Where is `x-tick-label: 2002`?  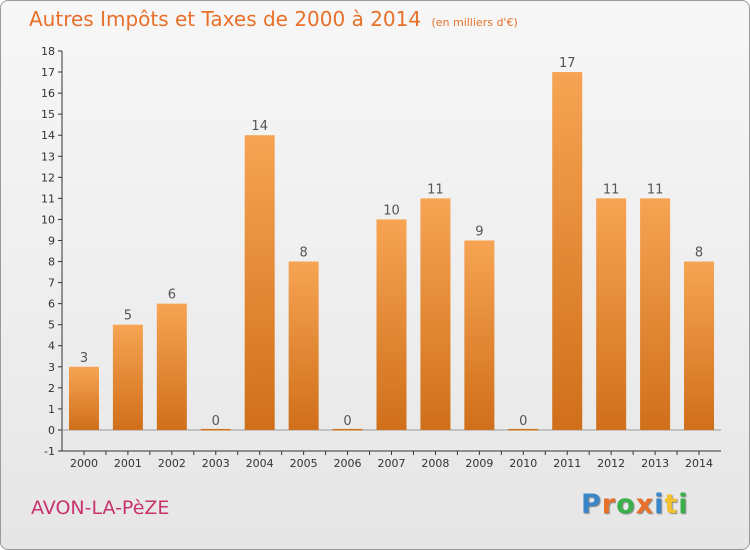
x-tick-label: 2002 is located at coordinates (172, 463).